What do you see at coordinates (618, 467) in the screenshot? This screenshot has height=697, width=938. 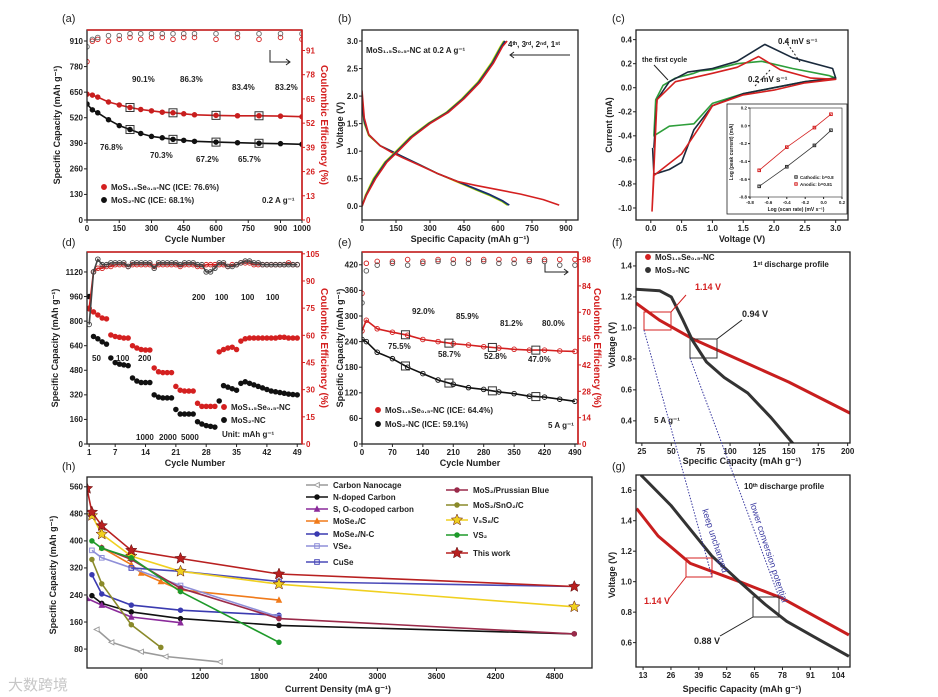 I see `panel-label: (g)` at bounding box center [618, 467].